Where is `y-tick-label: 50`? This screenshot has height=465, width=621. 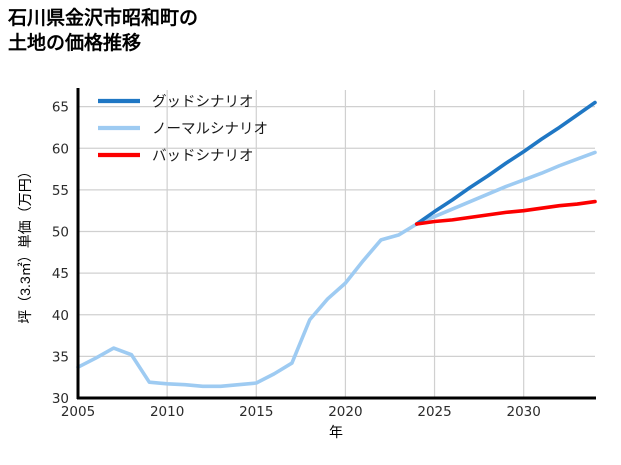 y-tick-label: 50 is located at coordinates (60, 233).